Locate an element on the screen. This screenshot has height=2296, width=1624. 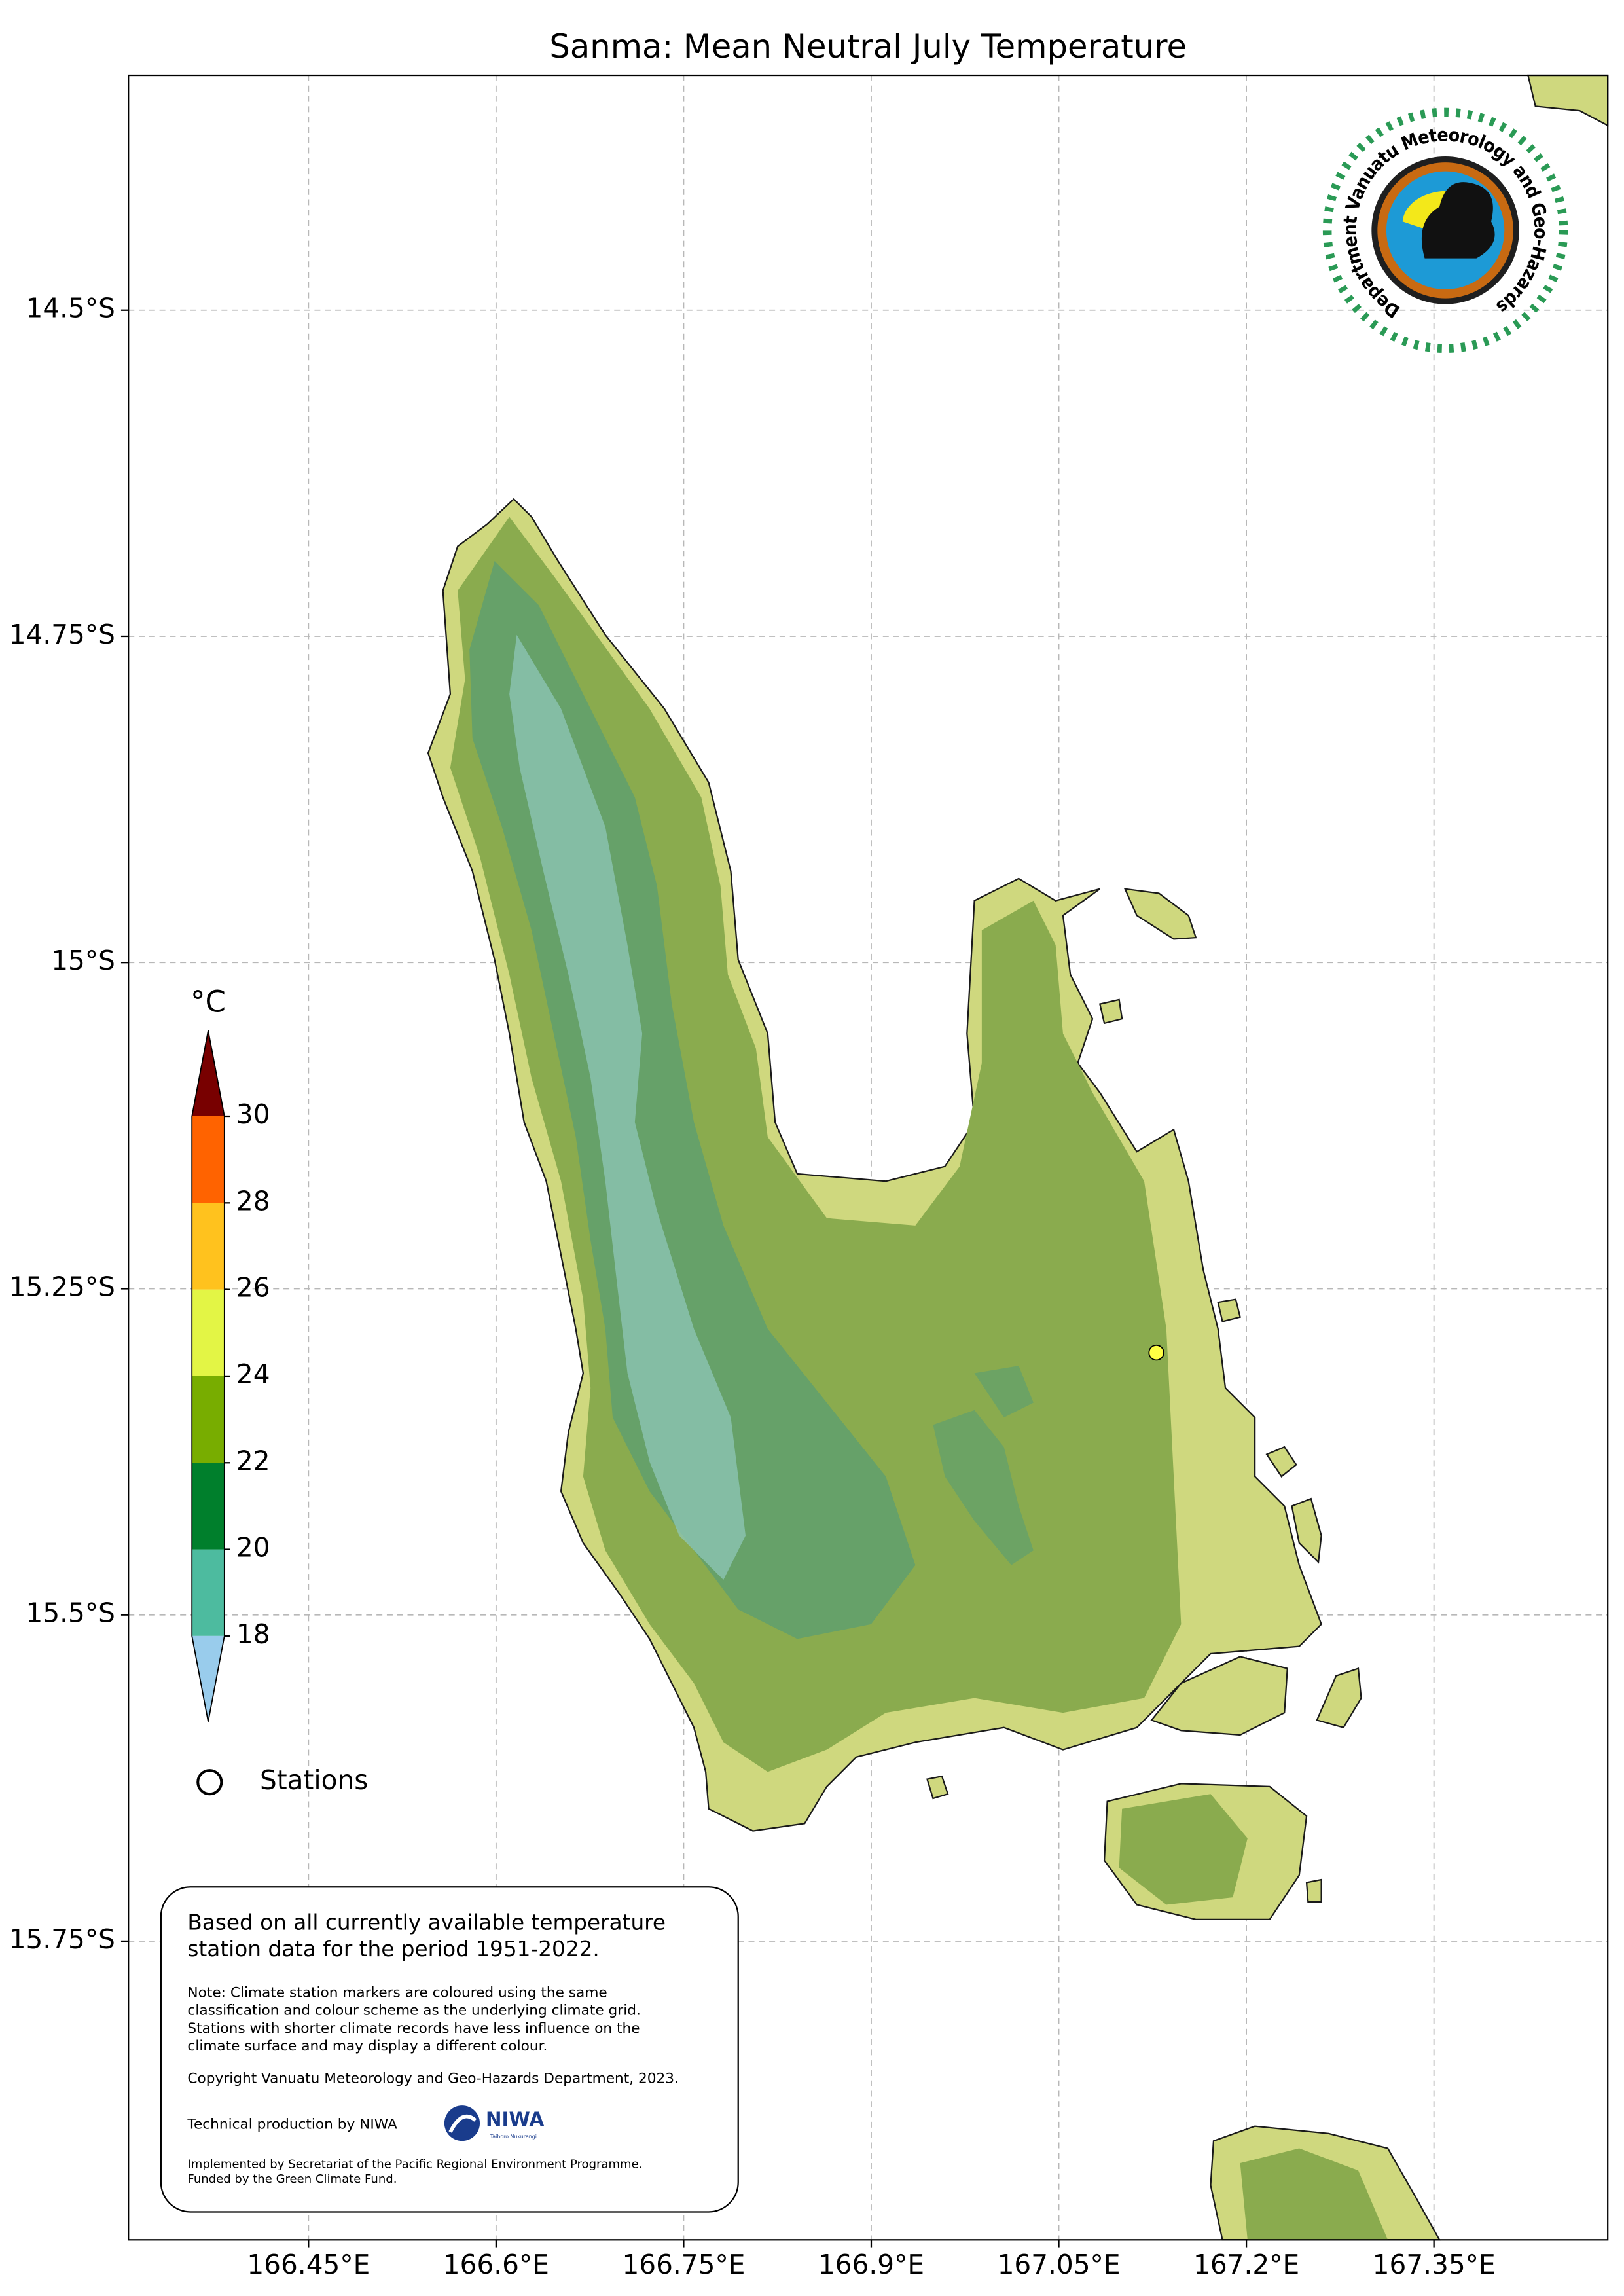
x-tick-label: 167.05°E is located at coordinates (1059, 2264).